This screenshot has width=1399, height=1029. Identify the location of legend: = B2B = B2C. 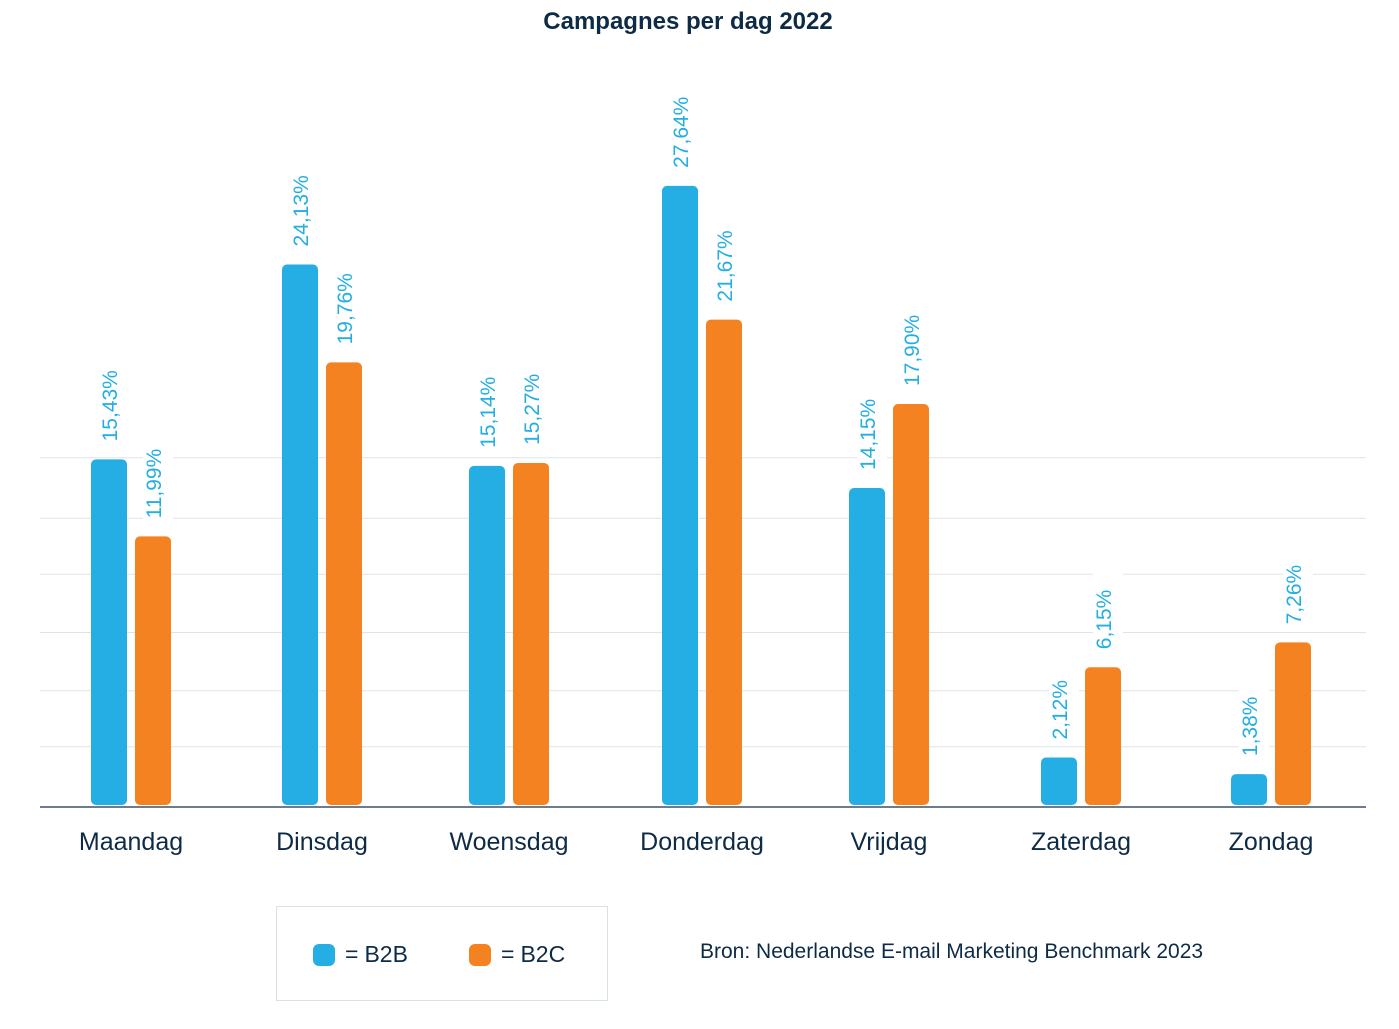
(442, 953).